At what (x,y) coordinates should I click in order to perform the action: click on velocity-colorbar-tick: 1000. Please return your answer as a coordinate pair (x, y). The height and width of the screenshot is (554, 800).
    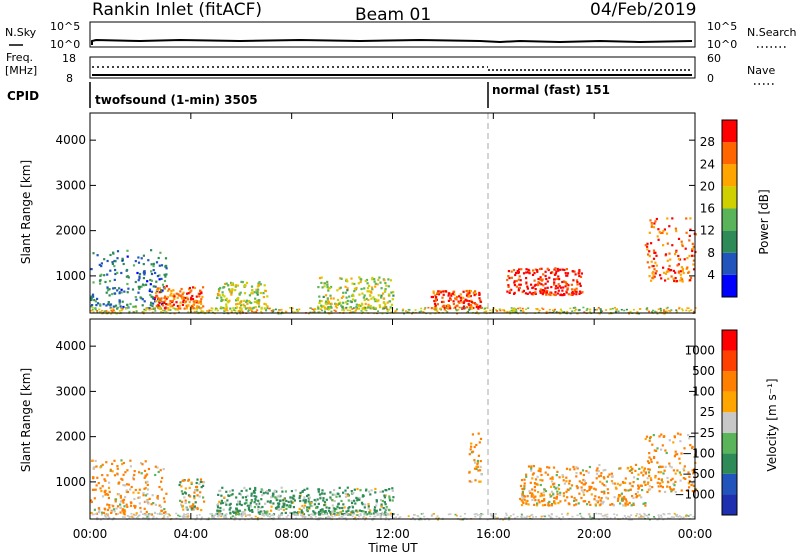
    Looking at the image, I should click on (699, 351).